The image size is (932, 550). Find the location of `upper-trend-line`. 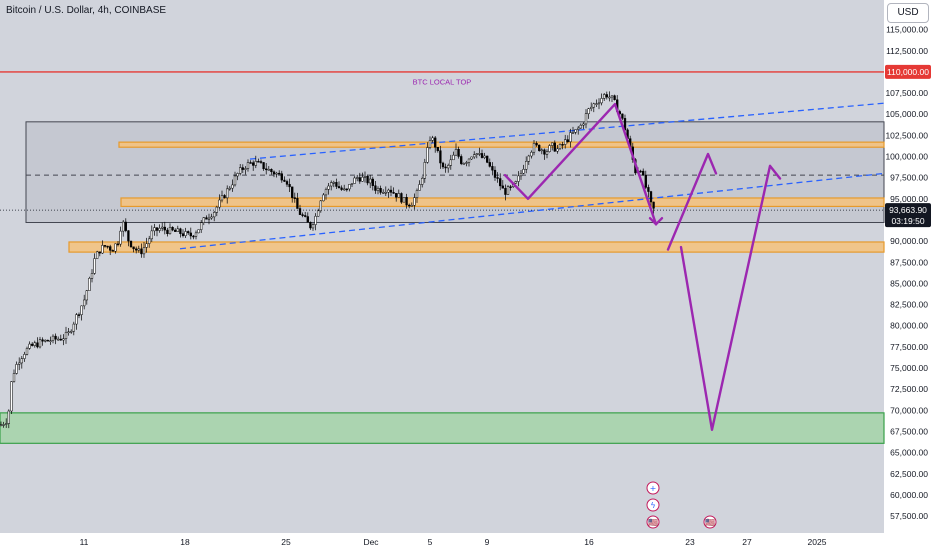

upper-trend-line is located at coordinates (567, 131).